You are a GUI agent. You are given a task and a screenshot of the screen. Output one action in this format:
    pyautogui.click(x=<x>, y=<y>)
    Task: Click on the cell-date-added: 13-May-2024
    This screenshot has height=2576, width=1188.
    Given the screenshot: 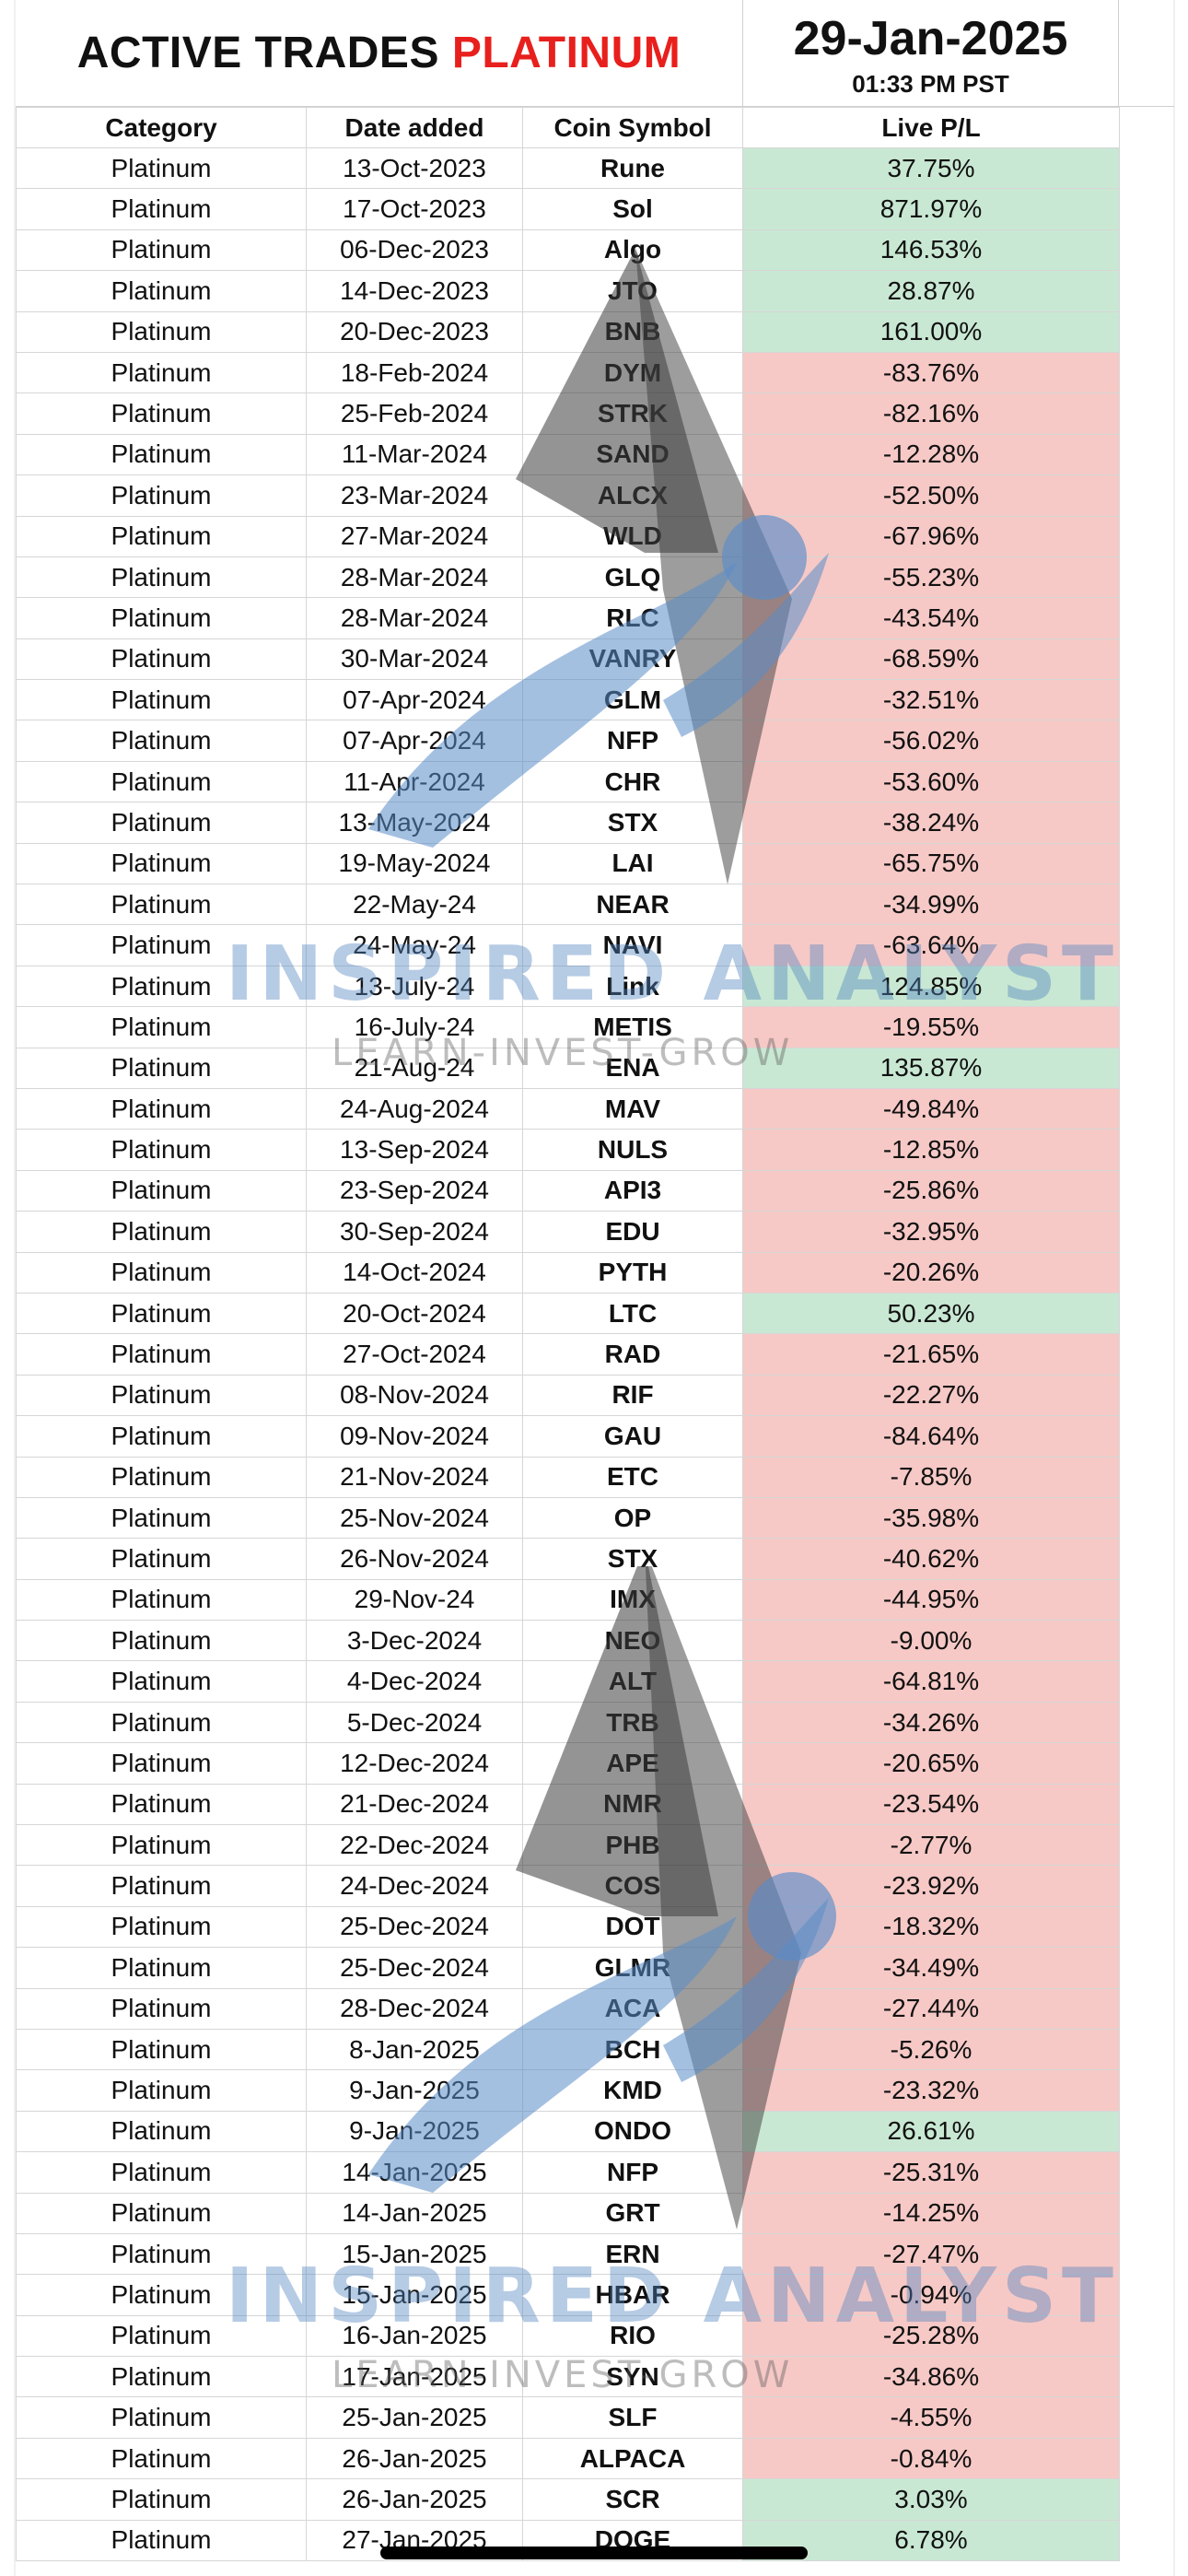 What is the action you would take?
    pyautogui.click(x=414, y=823)
    